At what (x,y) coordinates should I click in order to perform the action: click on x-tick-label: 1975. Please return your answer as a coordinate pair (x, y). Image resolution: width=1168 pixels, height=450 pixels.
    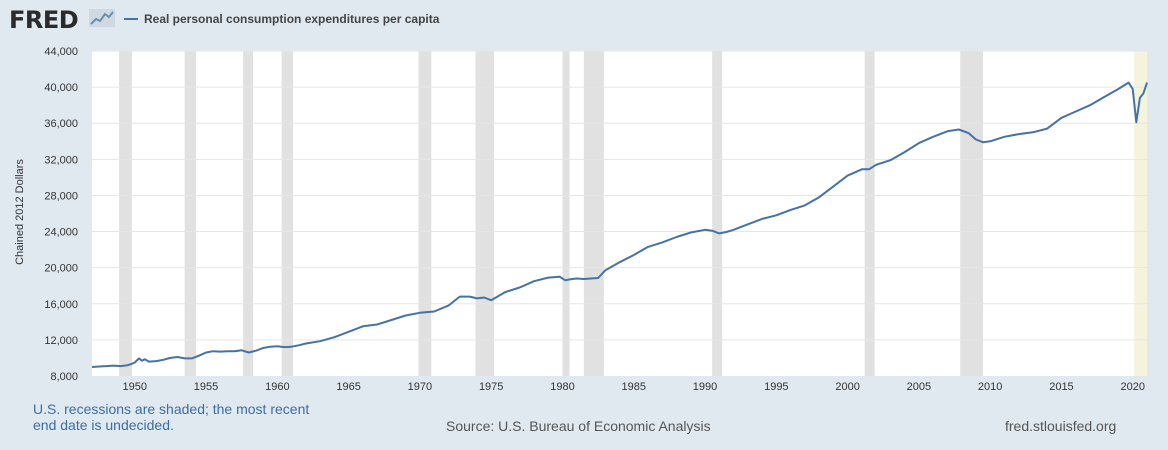
    Looking at the image, I should click on (491, 387).